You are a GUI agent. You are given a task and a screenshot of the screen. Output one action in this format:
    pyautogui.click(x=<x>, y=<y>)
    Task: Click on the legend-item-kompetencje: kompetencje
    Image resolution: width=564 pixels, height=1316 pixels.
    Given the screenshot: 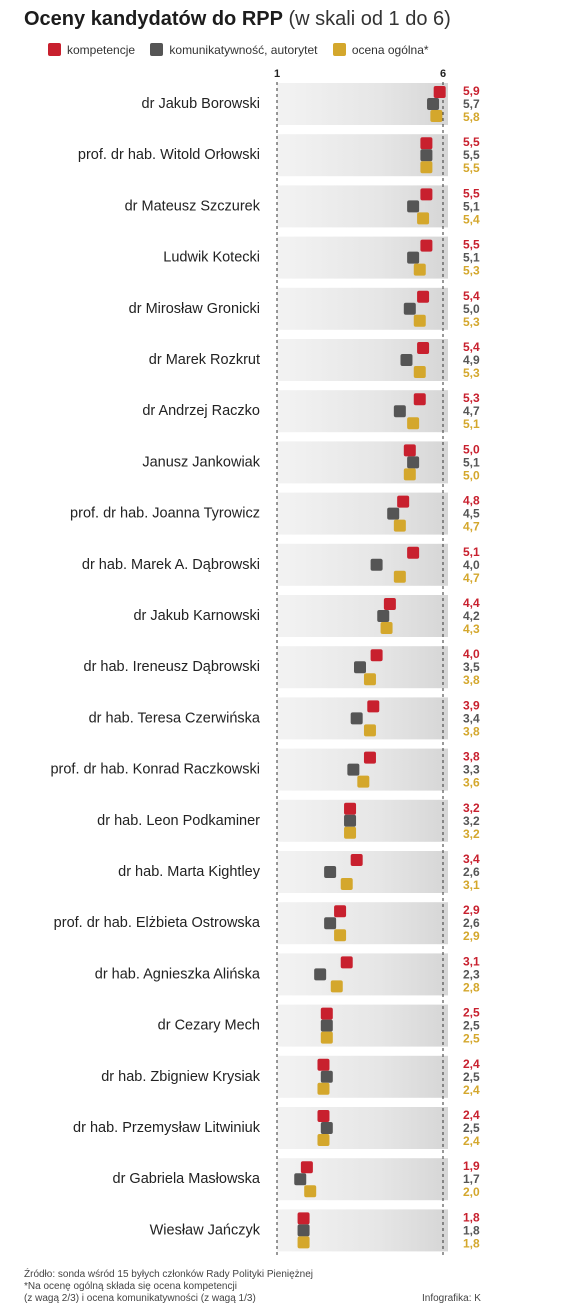 What is the action you would take?
    pyautogui.click(x=91, y=50)
    